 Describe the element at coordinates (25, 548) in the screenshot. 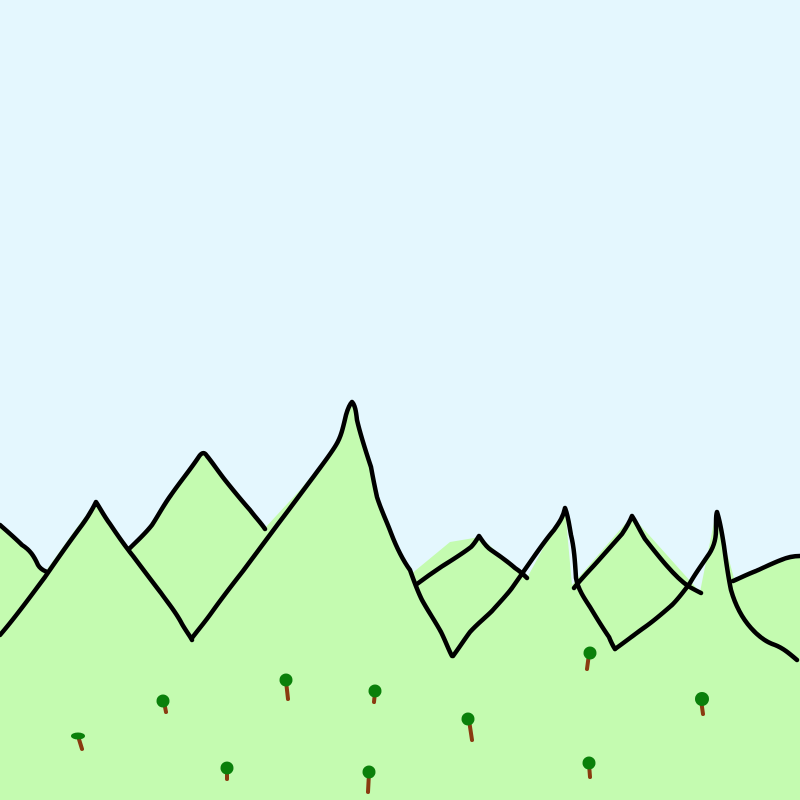

I see `mountain-left-edge` at that location.